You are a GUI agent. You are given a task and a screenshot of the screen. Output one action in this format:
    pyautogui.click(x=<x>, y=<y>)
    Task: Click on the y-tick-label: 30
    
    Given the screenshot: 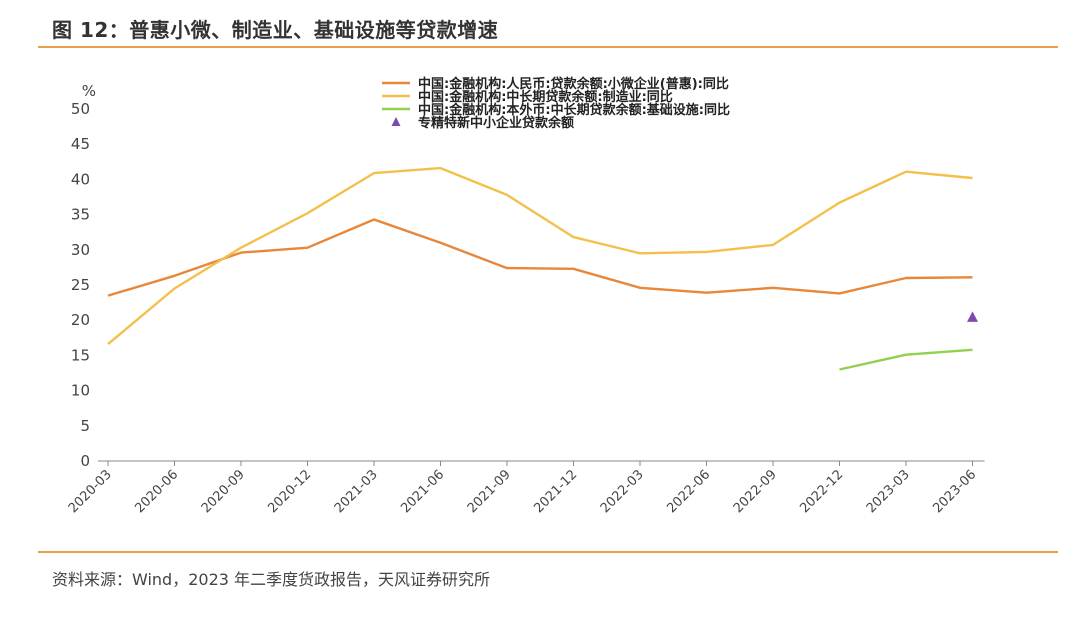 What is the action you would take?
    pyautogui.click(x=80, y=250)
    